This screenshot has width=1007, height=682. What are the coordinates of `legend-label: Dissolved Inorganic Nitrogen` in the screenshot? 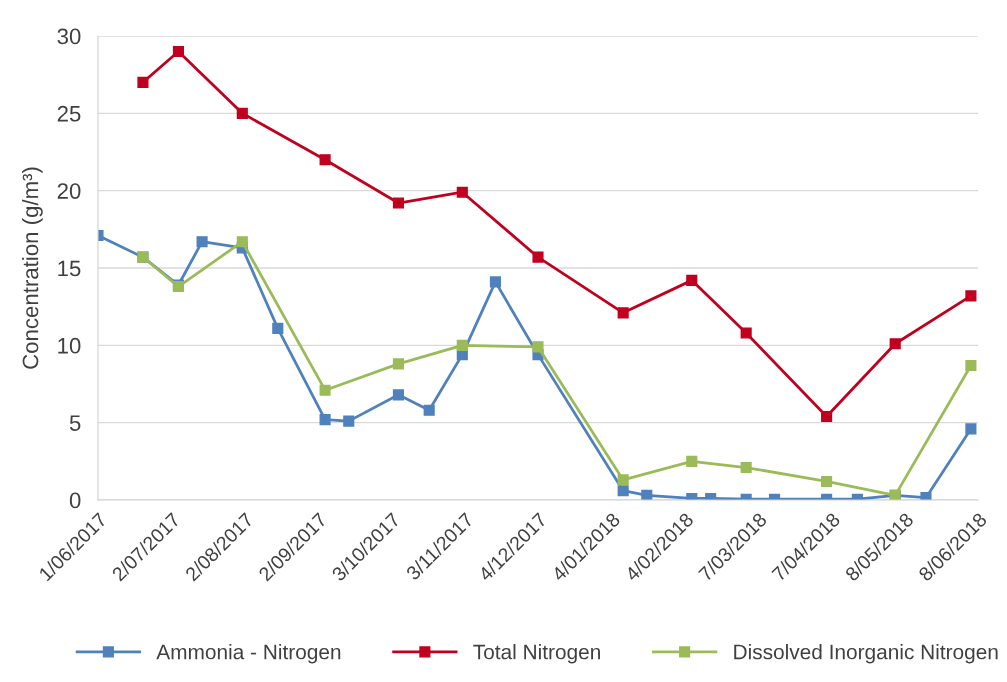 It's located at (866, 654).